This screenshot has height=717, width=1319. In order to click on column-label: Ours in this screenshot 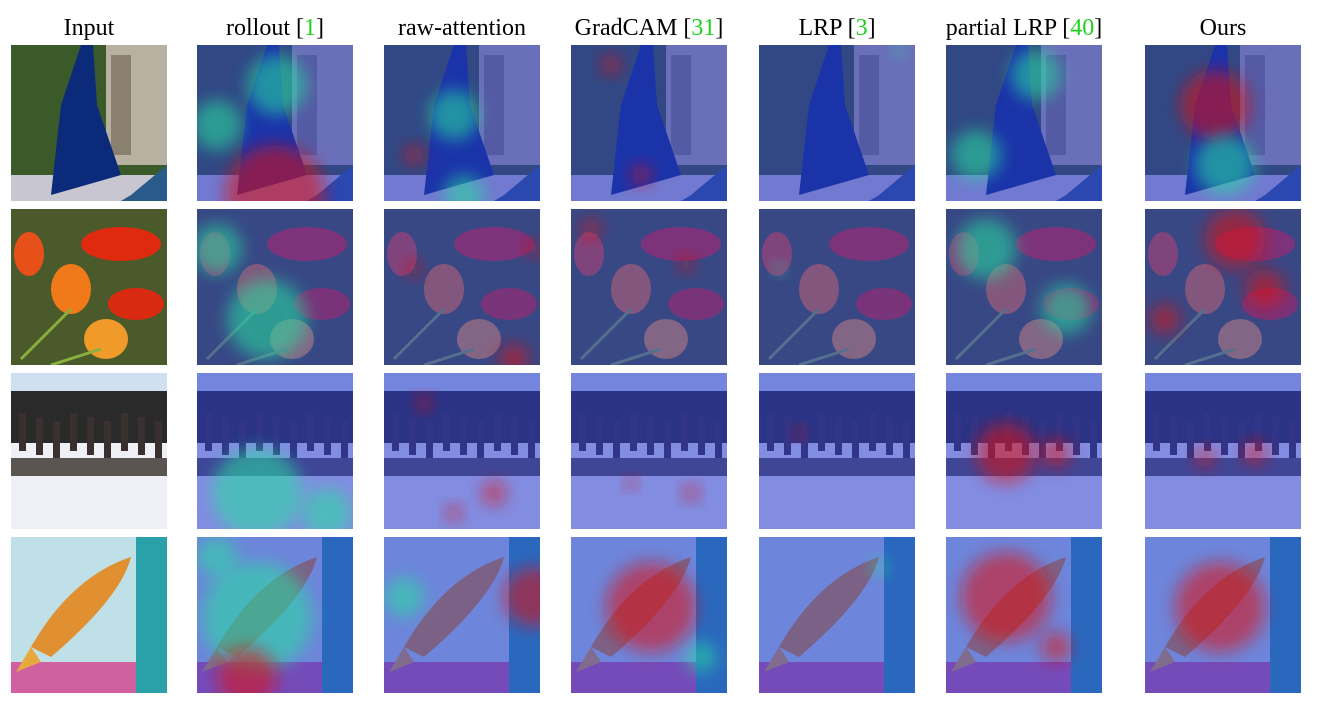, I will do `click(1223, 28)`.